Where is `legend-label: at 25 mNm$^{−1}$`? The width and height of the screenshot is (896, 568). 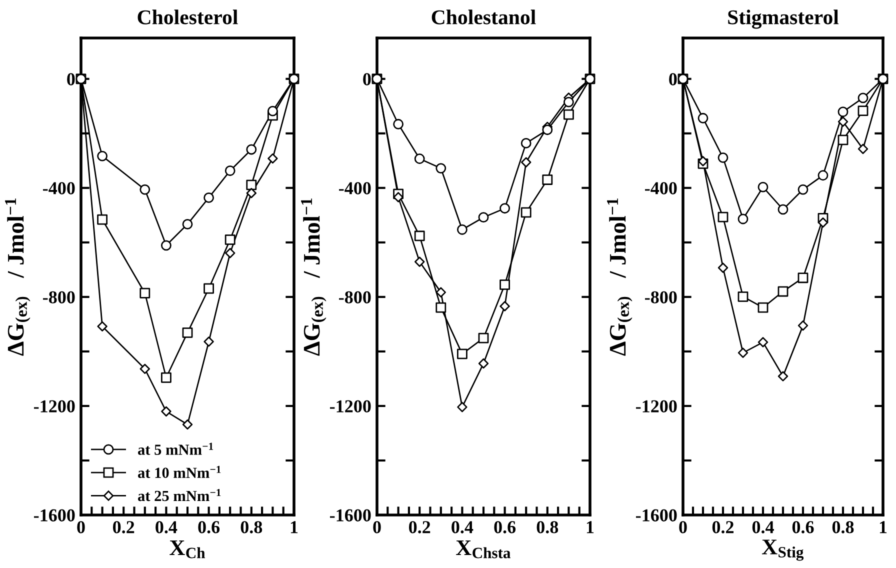 legend-label: at 25 mNm$^{−1}$ is located at coordinates (179, 495).